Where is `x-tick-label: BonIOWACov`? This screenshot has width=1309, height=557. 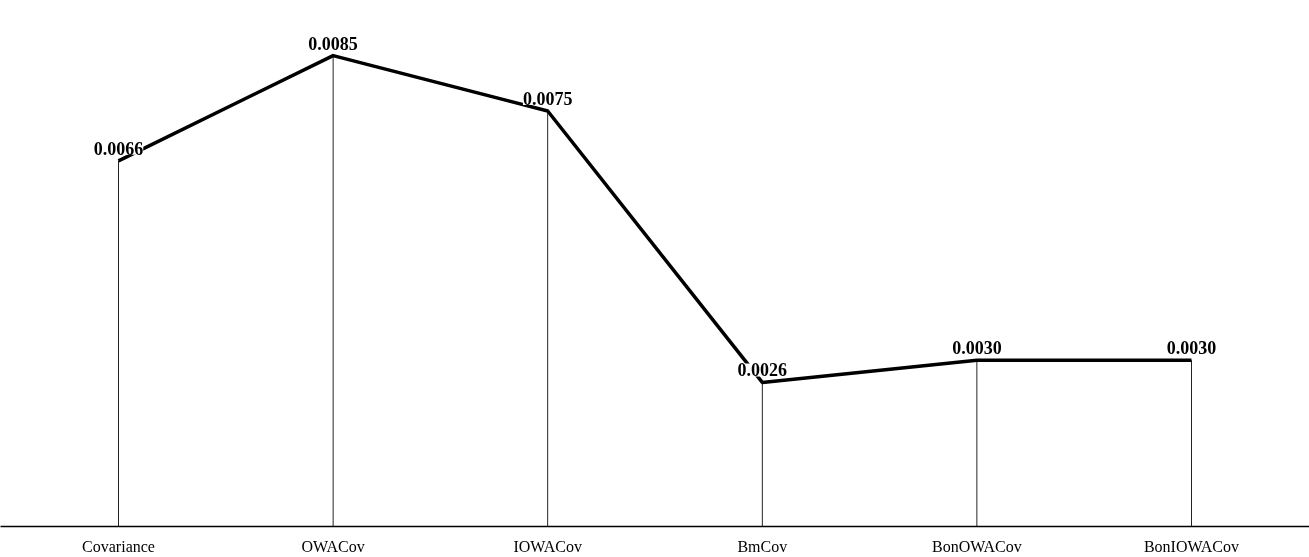
x-tick-label: BonIOWACov is located at coordinates (1191, 546).